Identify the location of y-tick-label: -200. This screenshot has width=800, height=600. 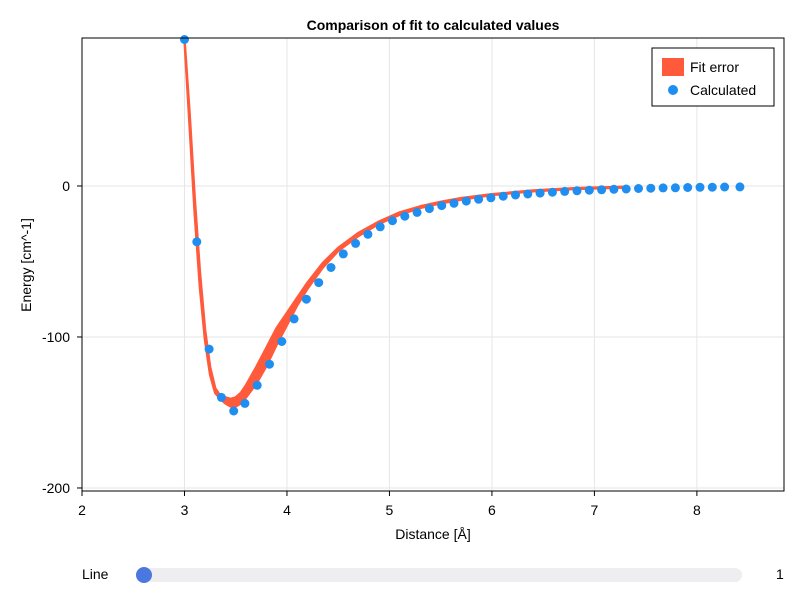
(56, 488).